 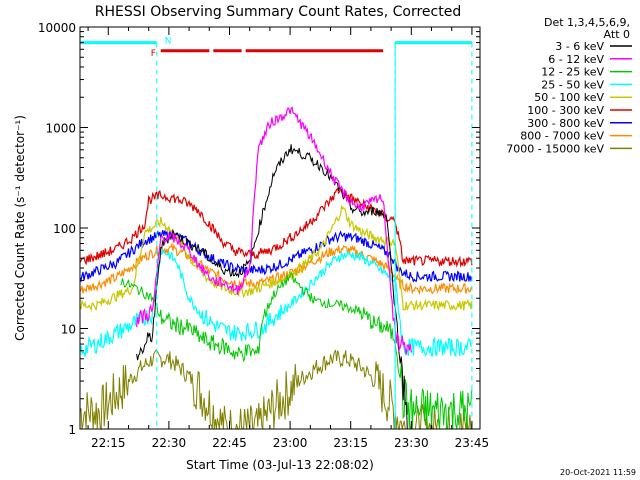 What do you see at coordinates (572, 72) in the screenshot?
I see `legend-label: 12 - 25 keV` at bounding box center [572, 72].